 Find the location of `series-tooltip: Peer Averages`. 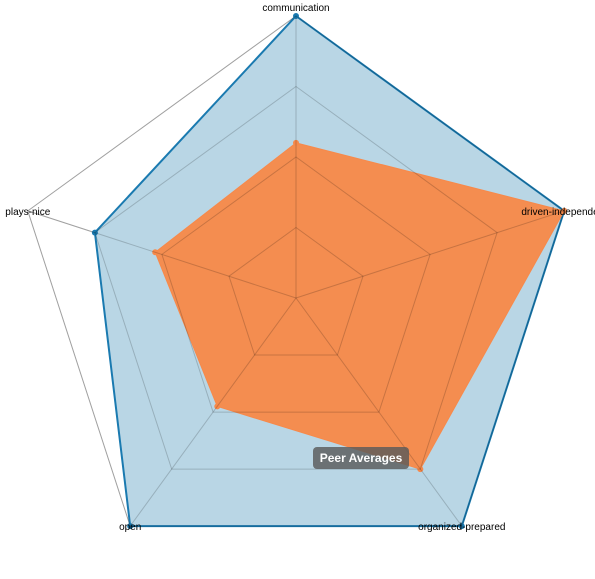

series-tooltip: Peer Averages is located at coordinates (361, 458).